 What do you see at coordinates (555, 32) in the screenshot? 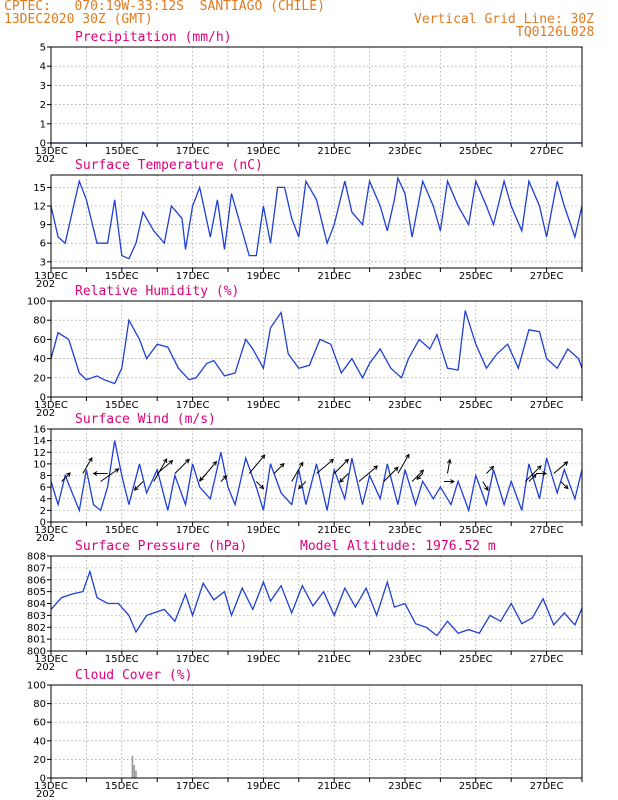
I see `header-model-id: TQ0126L028` at bounding box center [555, 32].